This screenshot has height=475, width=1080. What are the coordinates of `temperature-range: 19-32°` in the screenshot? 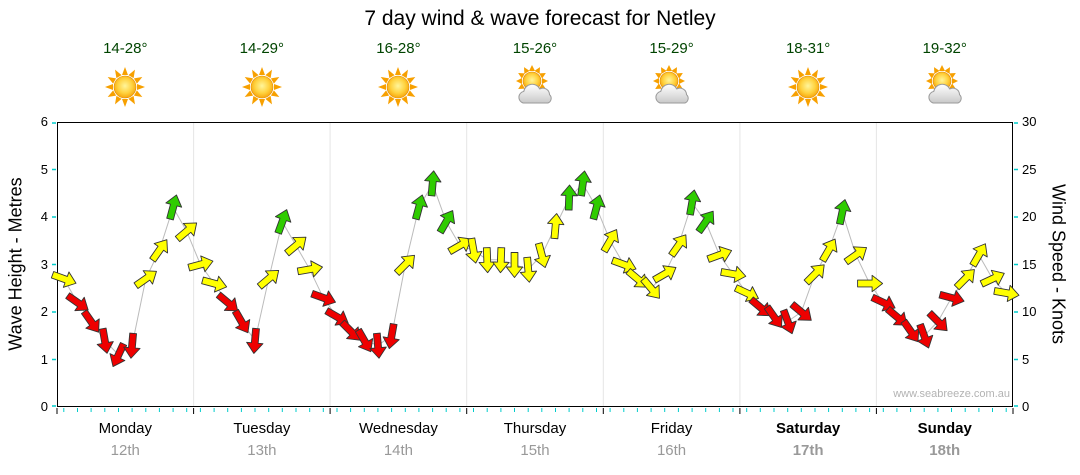 It's located at (944, 48).